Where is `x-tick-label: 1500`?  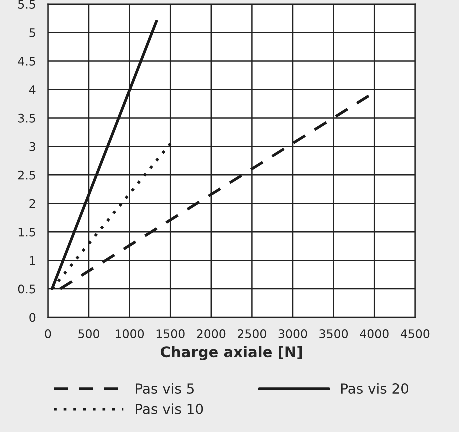
x-tick-label: 1500 is located at coordinates (170, 334).